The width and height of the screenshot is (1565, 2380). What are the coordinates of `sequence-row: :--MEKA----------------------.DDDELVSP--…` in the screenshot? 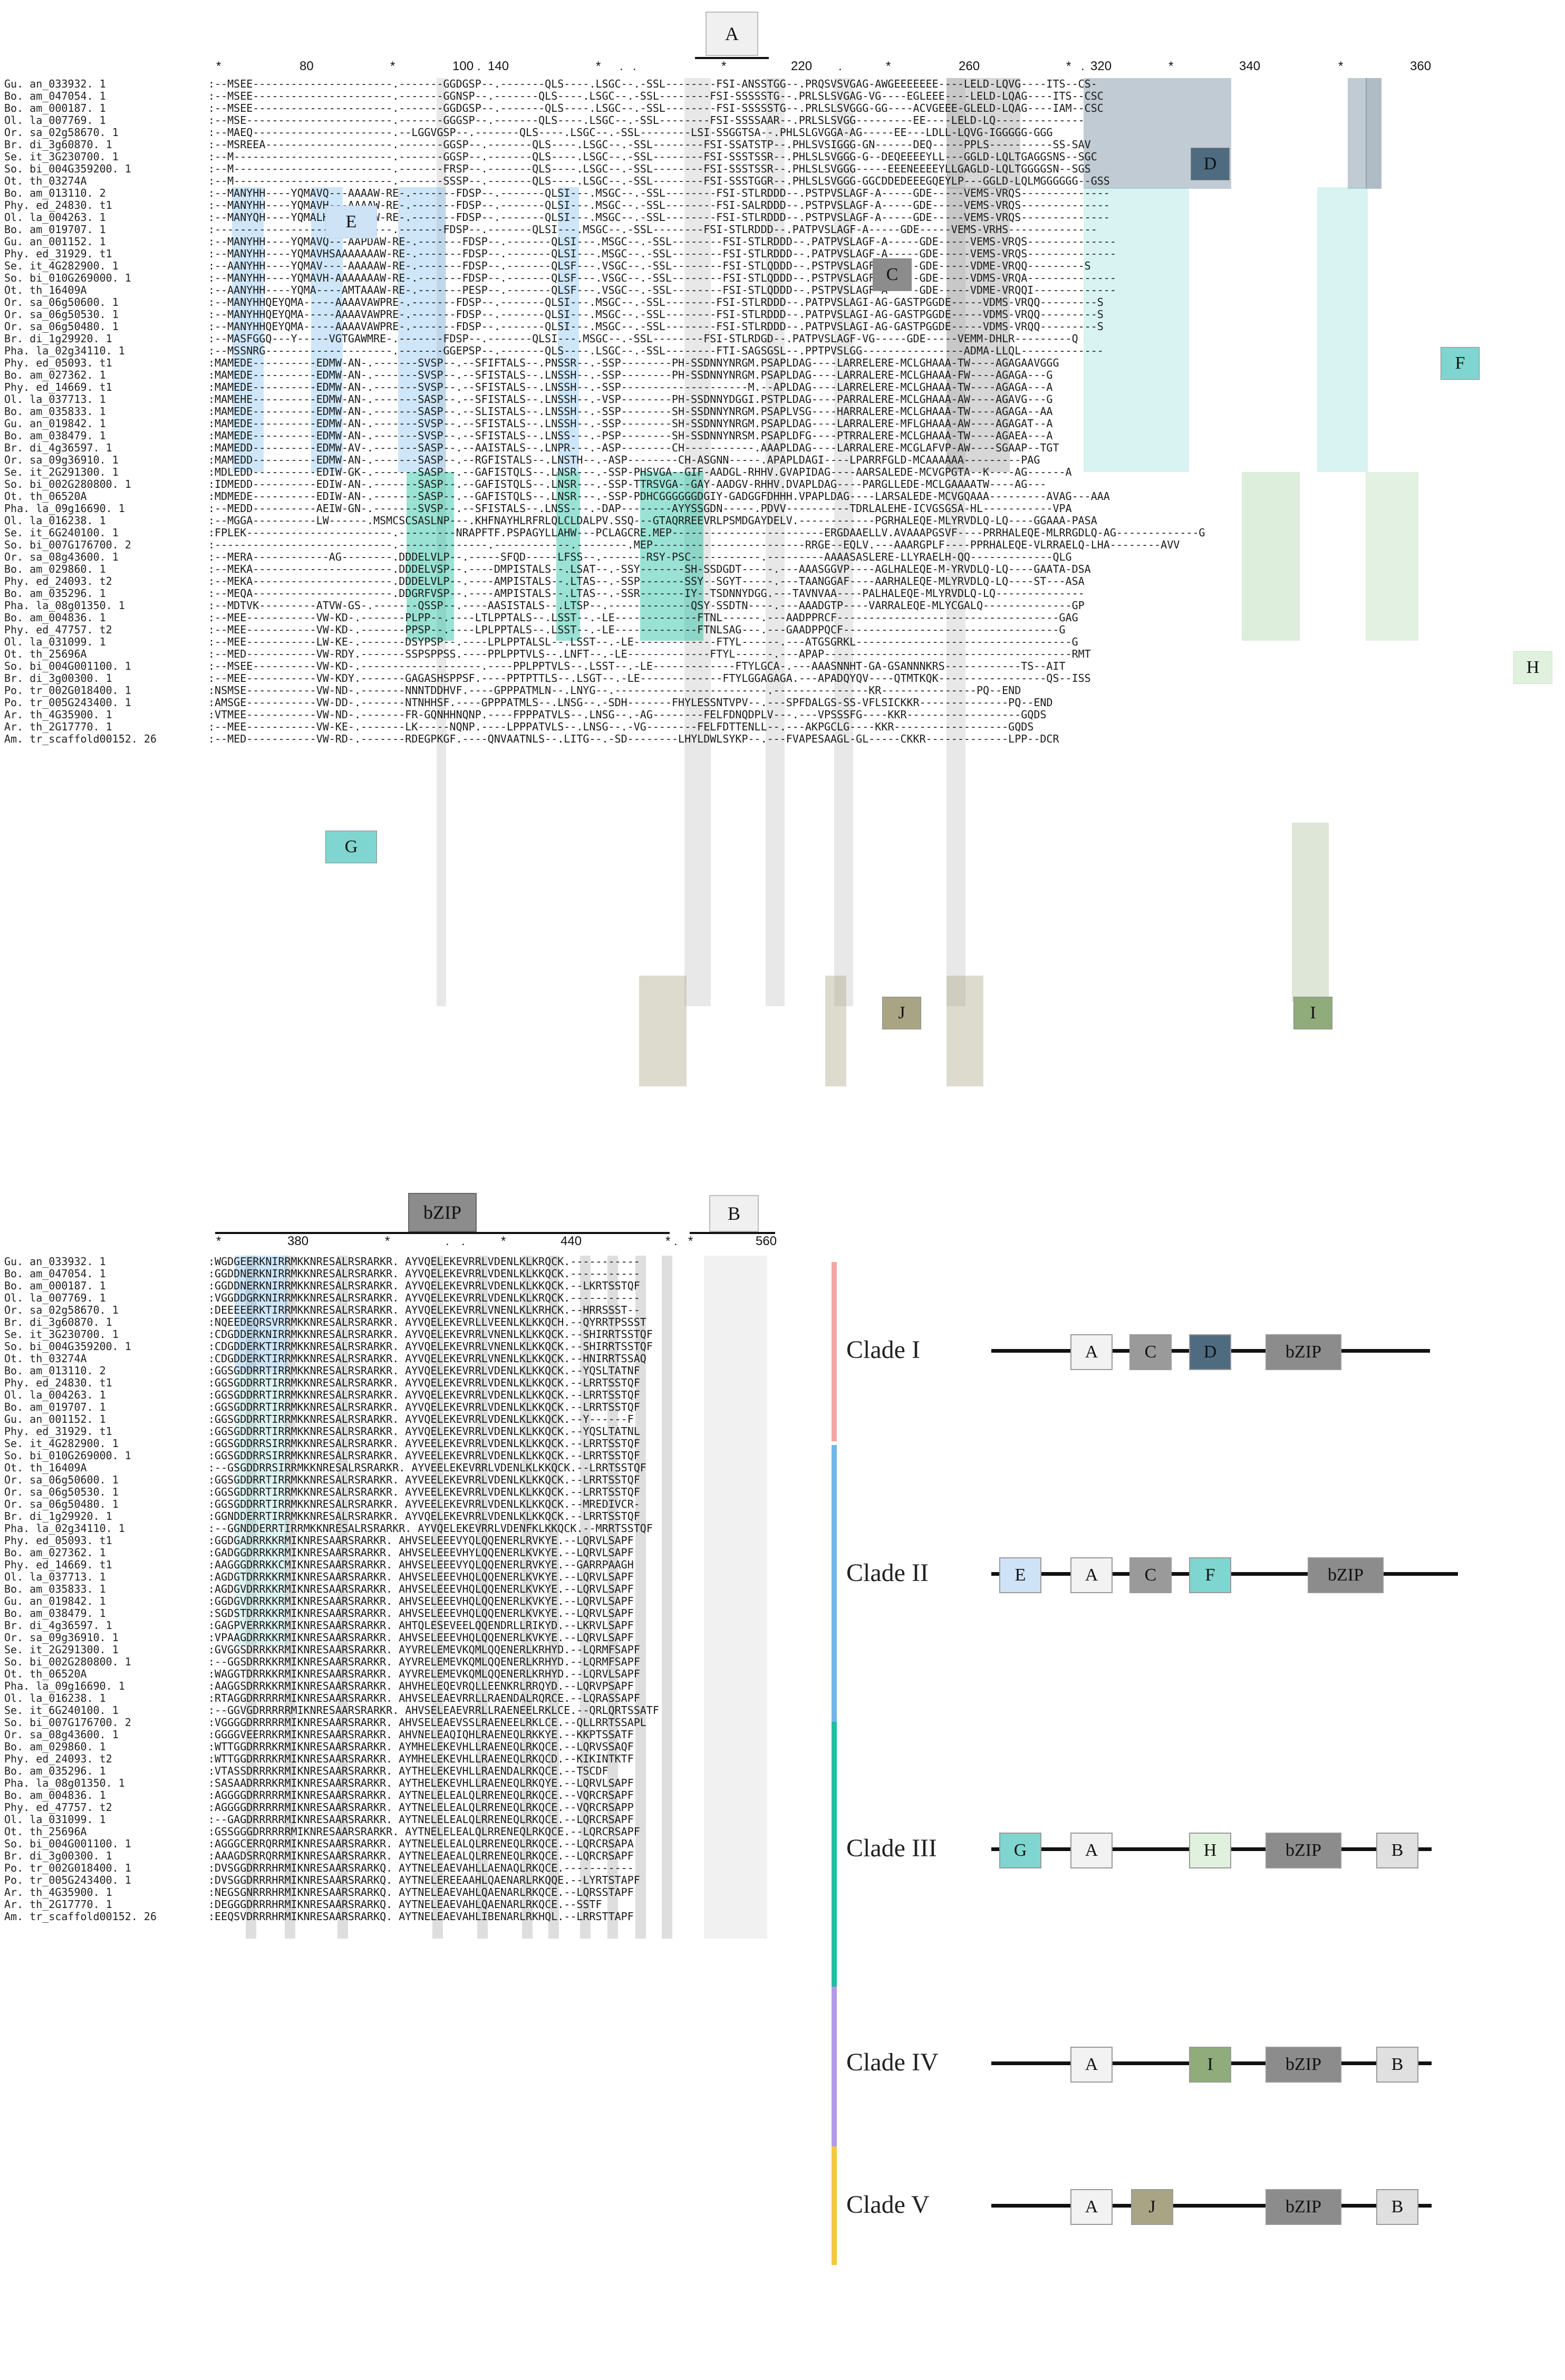 It's located at (649, 569).